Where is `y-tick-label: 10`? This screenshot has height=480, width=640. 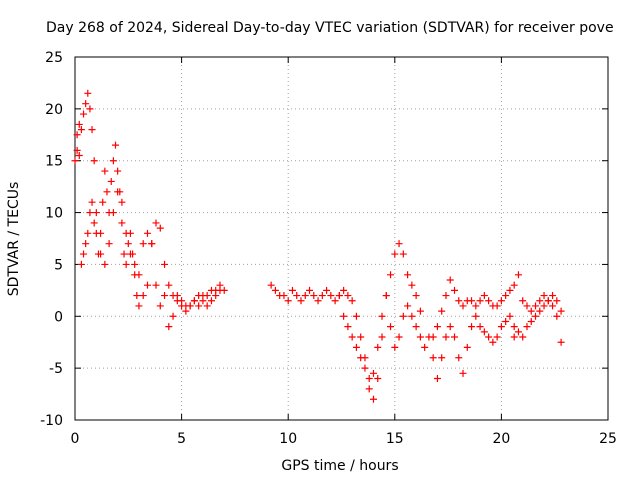 y-tick-label: 10 is located at coordinates (54, 214).